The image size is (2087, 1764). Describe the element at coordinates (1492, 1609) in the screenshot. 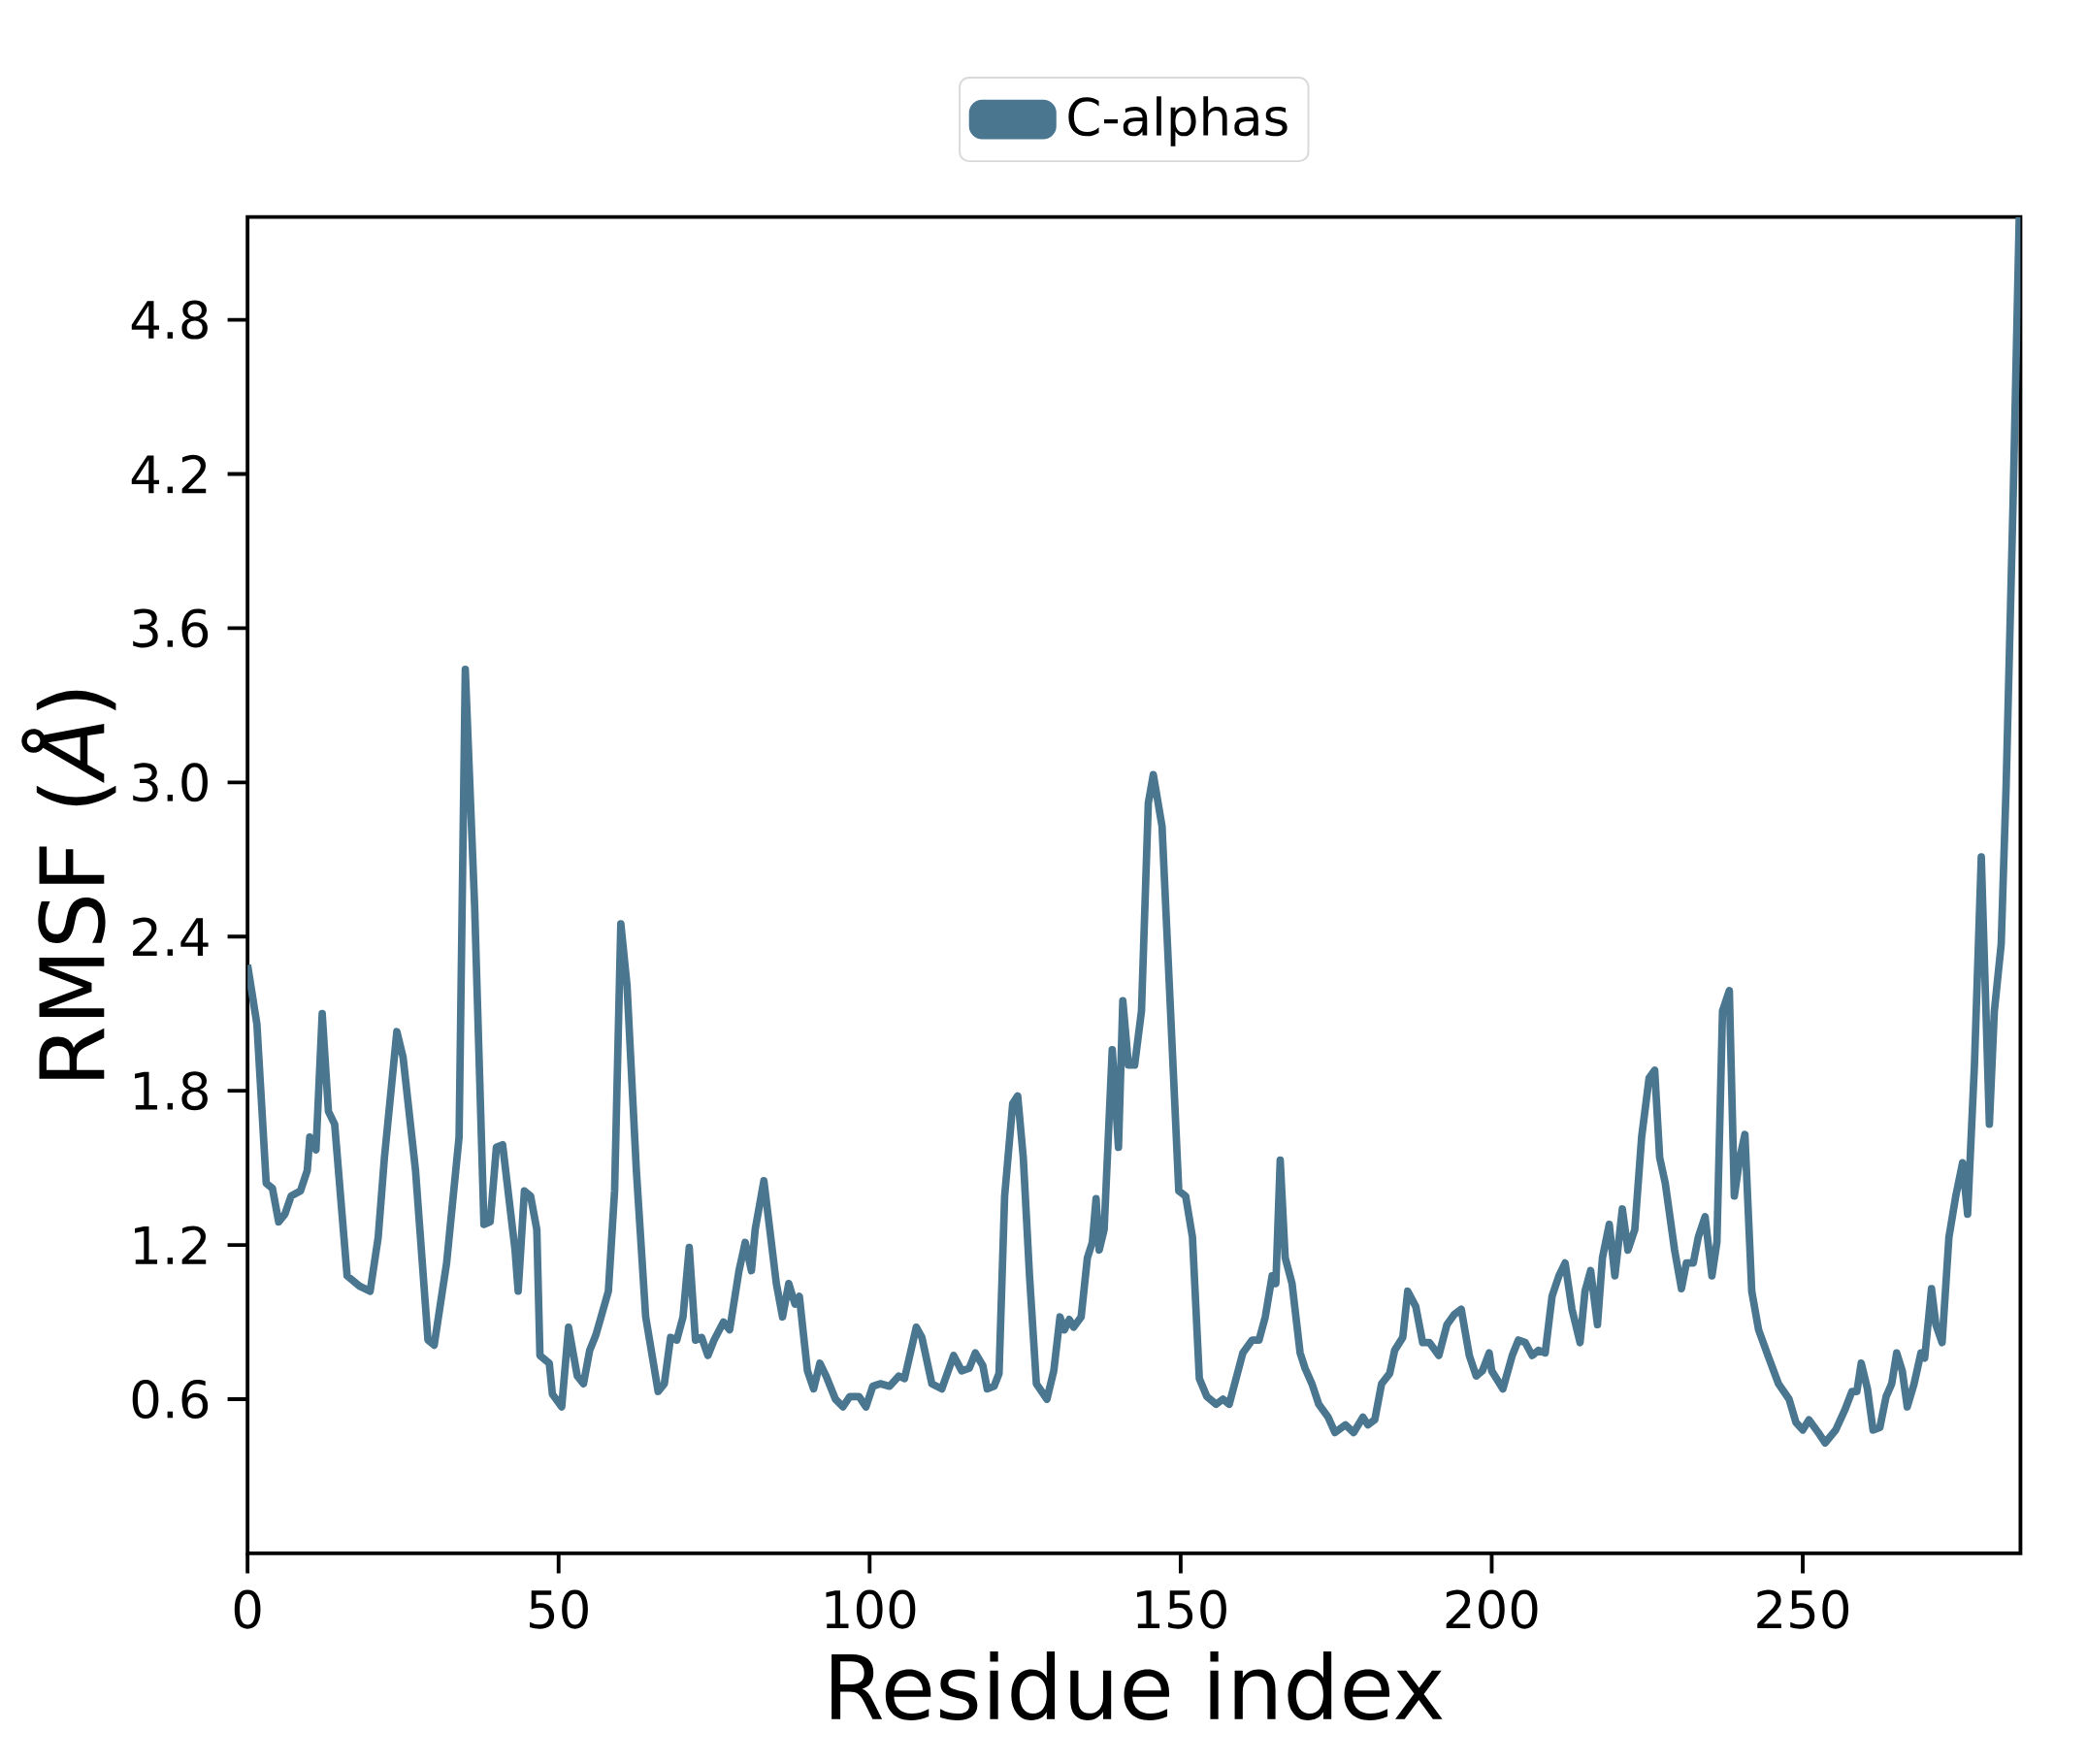

I see `x-tick-label: 200` at that location.